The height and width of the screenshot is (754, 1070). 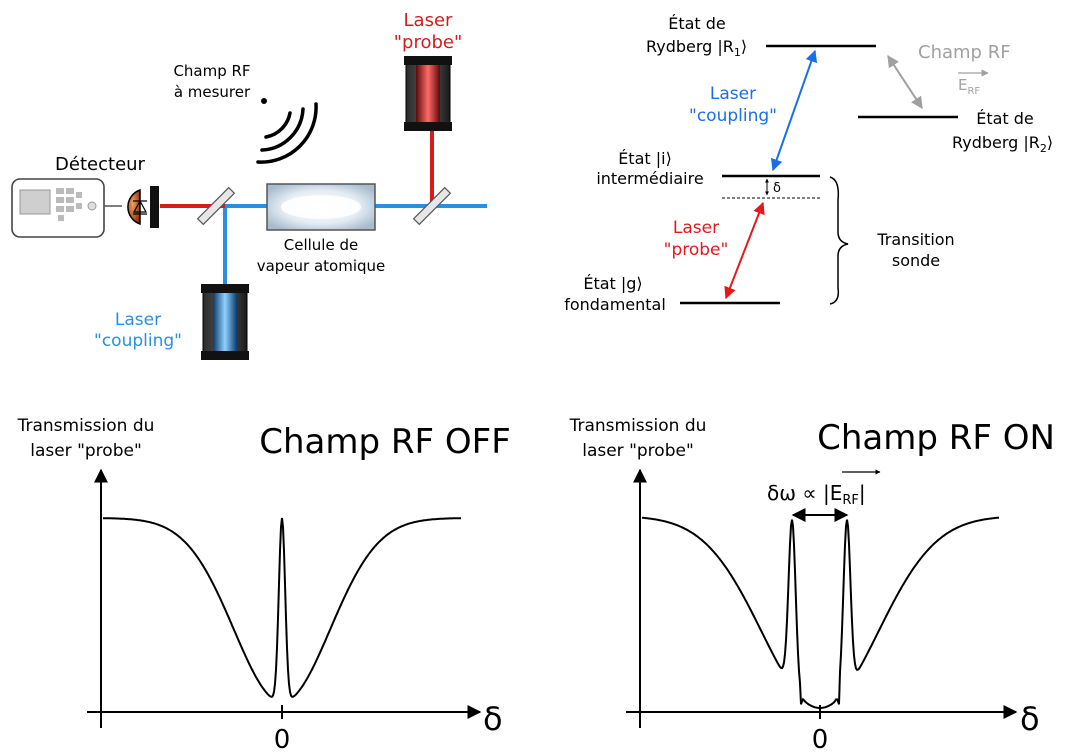 What do you see at coordinates (905, 82) in the screenshot?
I see `rf-arrow` at bounding box center [905, 82].